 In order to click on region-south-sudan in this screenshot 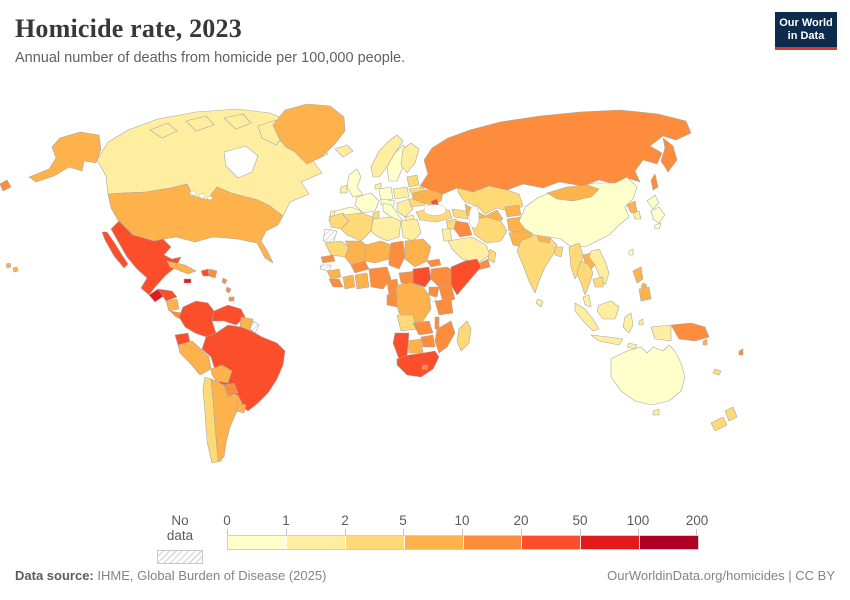, I will do `click(422, 277)`.